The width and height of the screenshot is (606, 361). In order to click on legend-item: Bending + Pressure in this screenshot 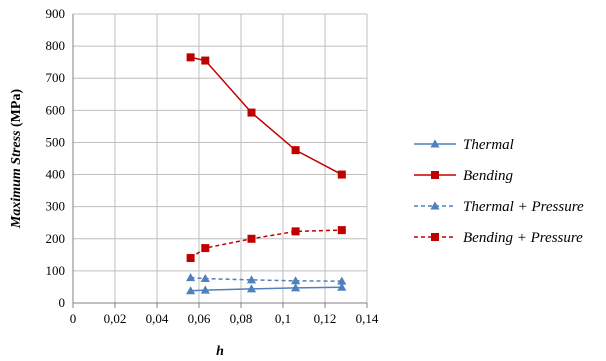, I will do `click(498, 238)`.